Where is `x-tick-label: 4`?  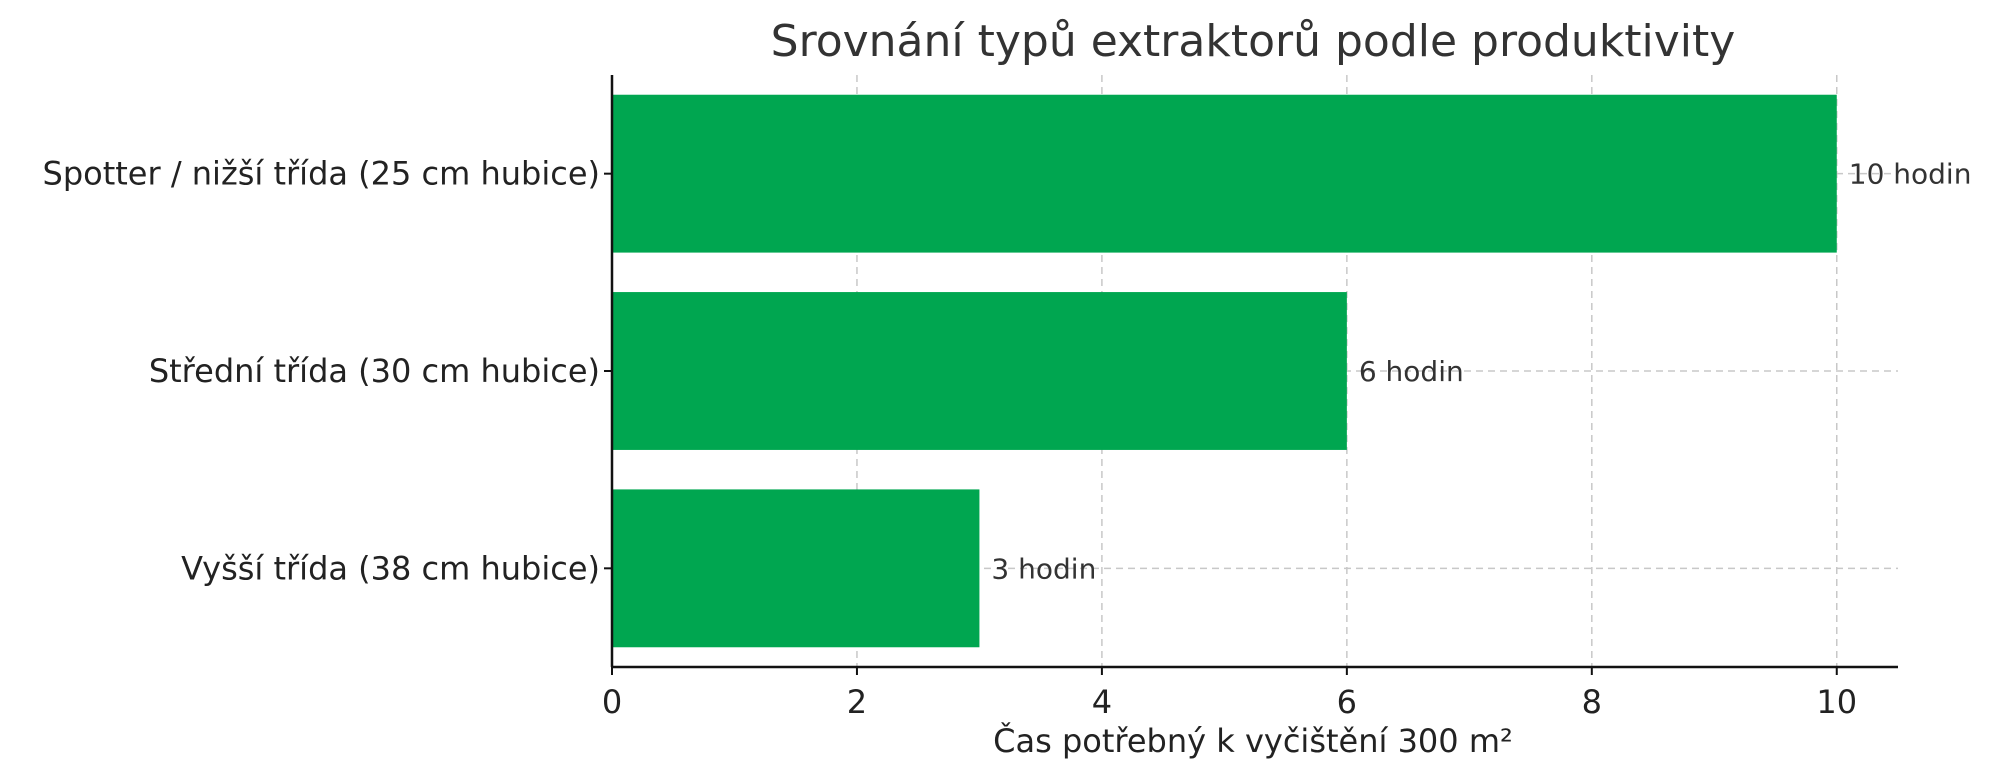
x-tick-label: 4 is located at coordinates (1102, 702).